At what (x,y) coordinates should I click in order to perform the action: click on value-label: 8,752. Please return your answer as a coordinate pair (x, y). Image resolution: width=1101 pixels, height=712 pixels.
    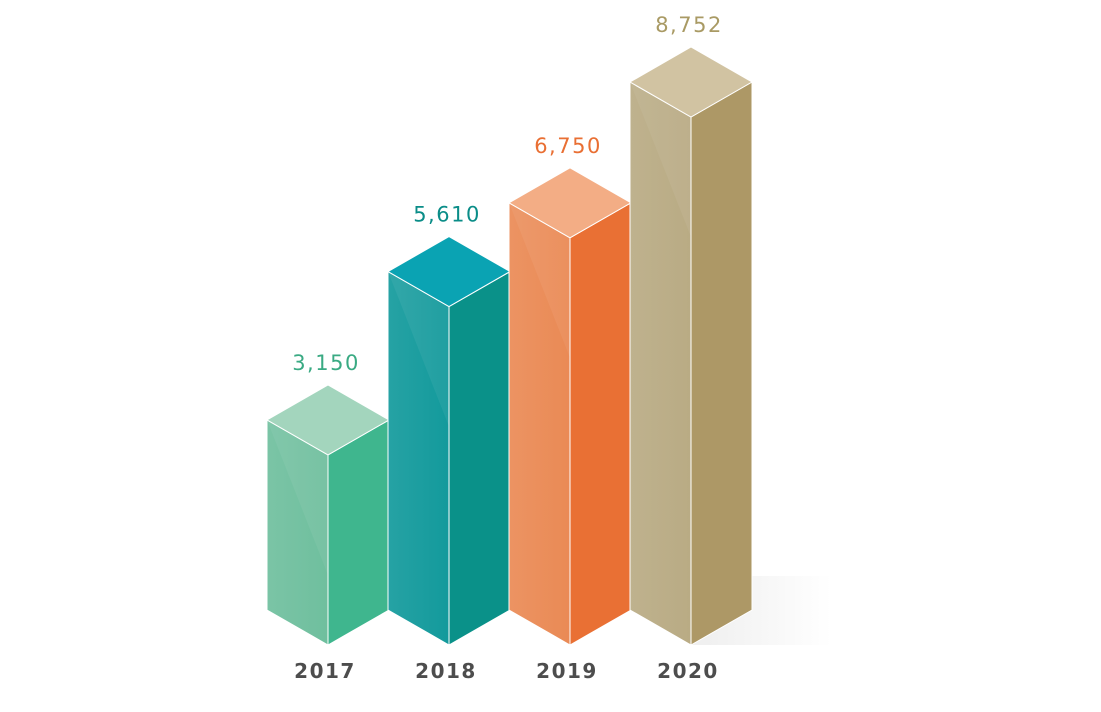
    Looking at the image, I should click on (689, 25).